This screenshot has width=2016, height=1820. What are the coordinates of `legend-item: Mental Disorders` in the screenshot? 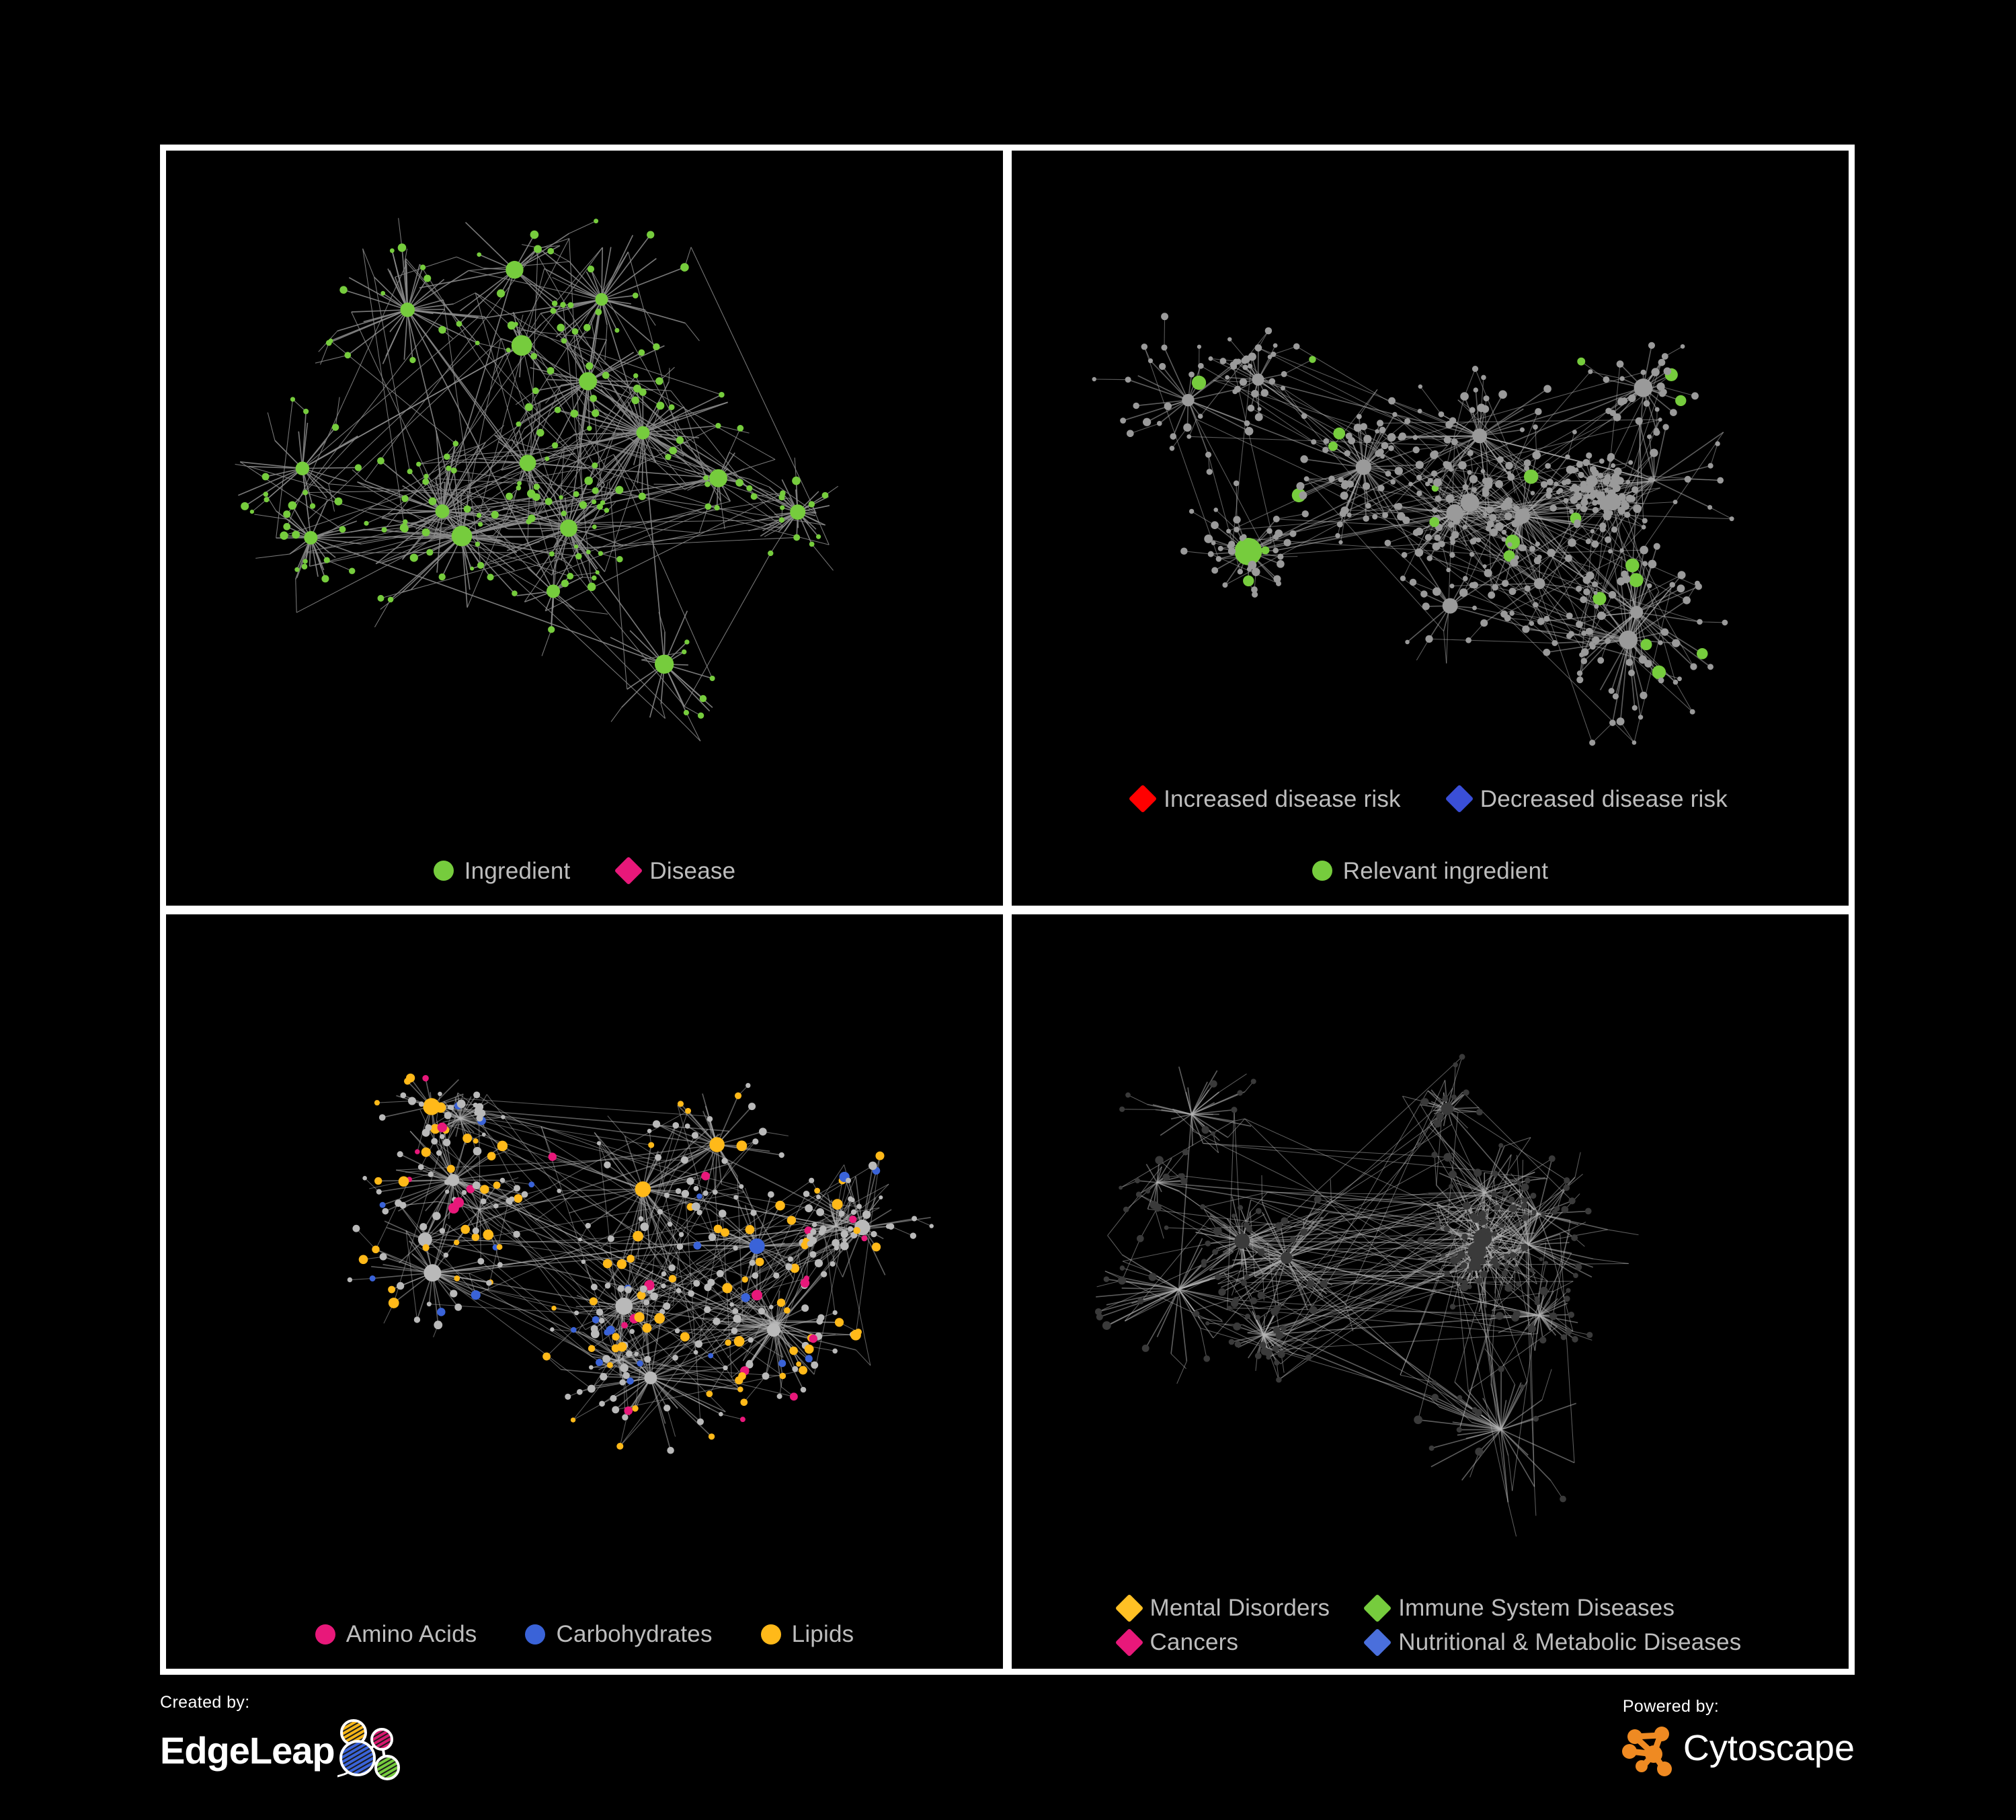 It's located at (1222, 1607).